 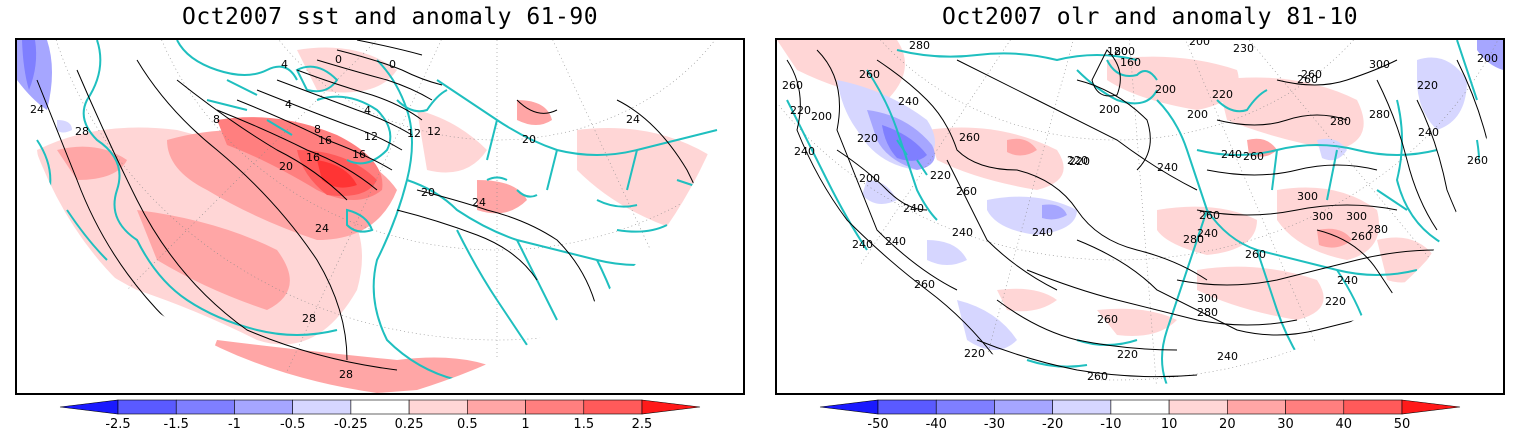 What do you see at coordinates (1169, 424) in the screenshot?
I see `colorbar-tick-label: 10` at bounding box center [1169, 424].